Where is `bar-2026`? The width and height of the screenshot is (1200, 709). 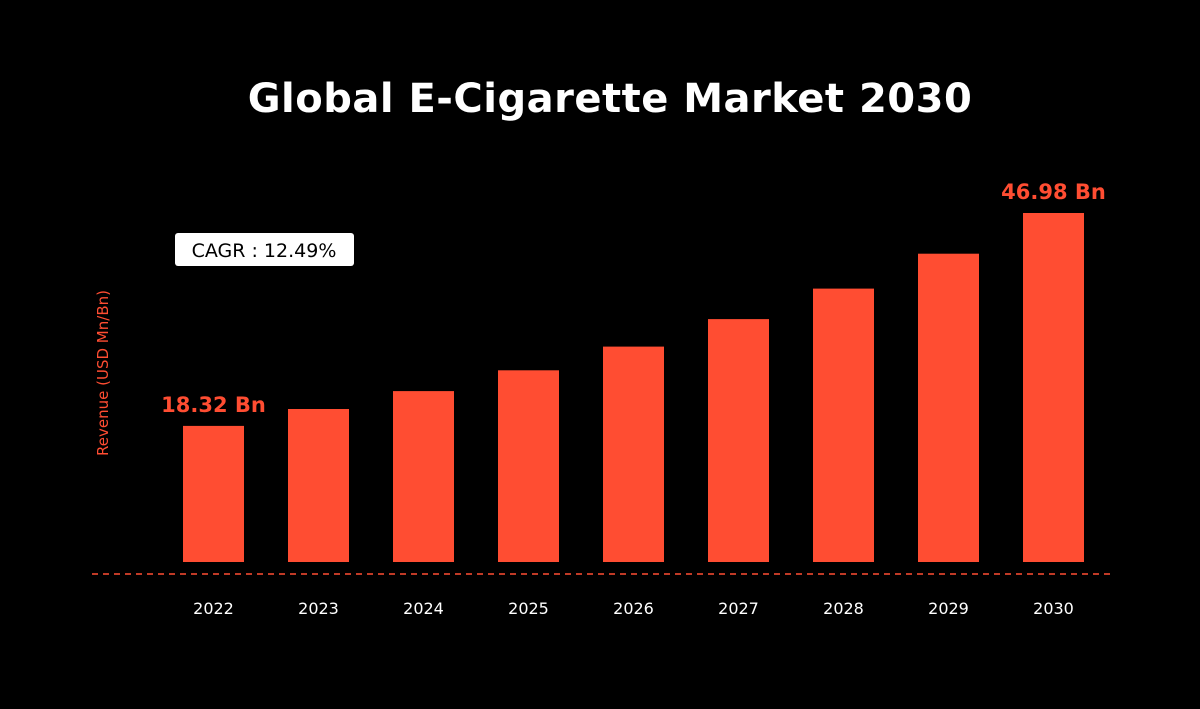
bar-2026 is located at coordinates (633, 454).